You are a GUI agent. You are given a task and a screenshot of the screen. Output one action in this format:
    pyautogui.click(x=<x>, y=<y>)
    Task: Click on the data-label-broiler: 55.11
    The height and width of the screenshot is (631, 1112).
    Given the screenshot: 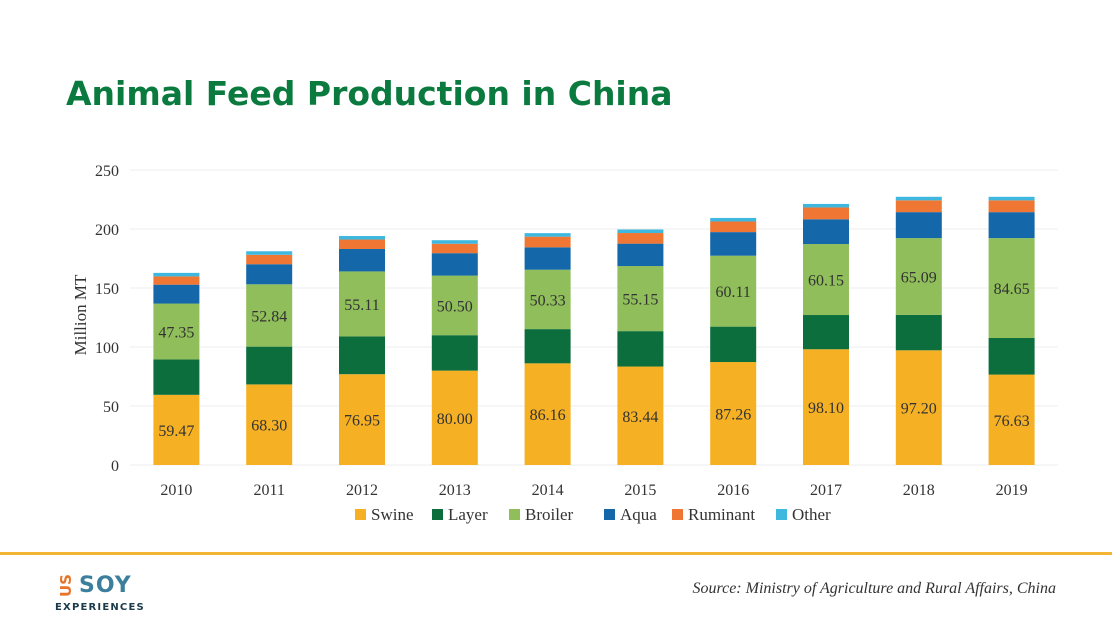 What is the action you would take?
    pyautogui.click(x=361, y=305)
    